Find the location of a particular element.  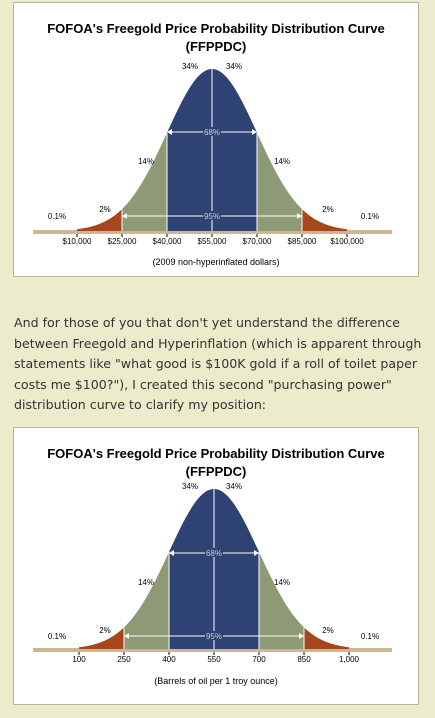

x-tick-label: $100,000 is located at coordinates (347, 241).